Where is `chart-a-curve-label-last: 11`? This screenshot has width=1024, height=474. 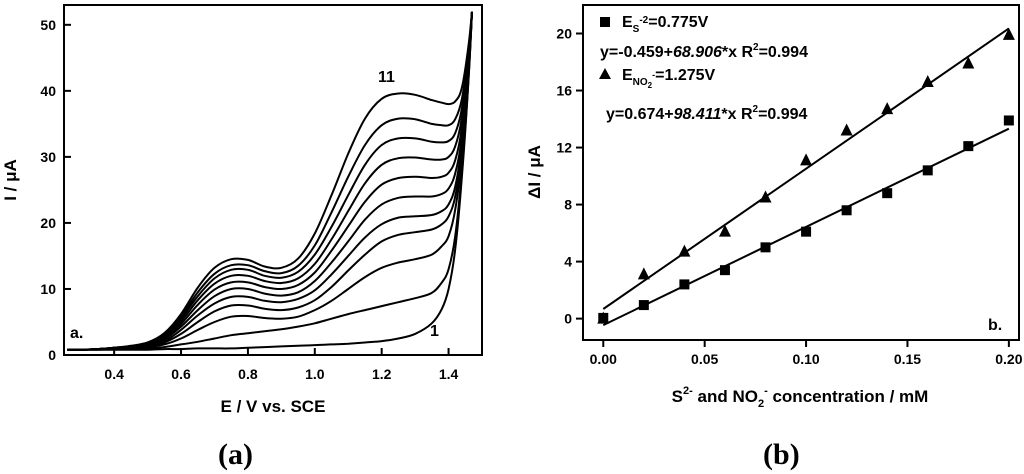 chart-a-curve-label-last: 11 is located at coordinates (386, 77).